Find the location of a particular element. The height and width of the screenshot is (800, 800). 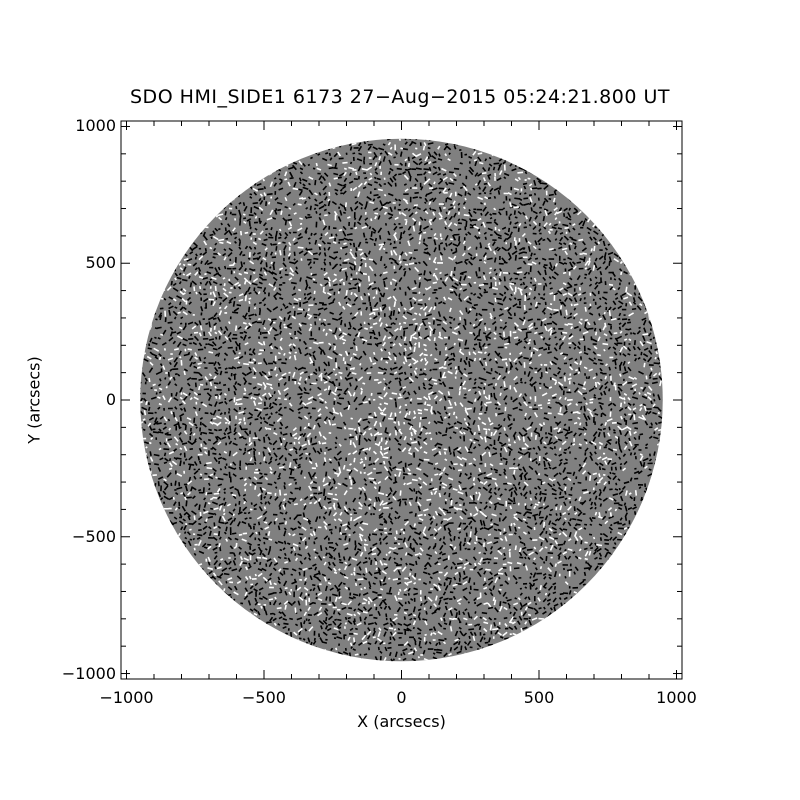

y-axis-title: Y (arcsecs) is located at coordinates (34, 400).